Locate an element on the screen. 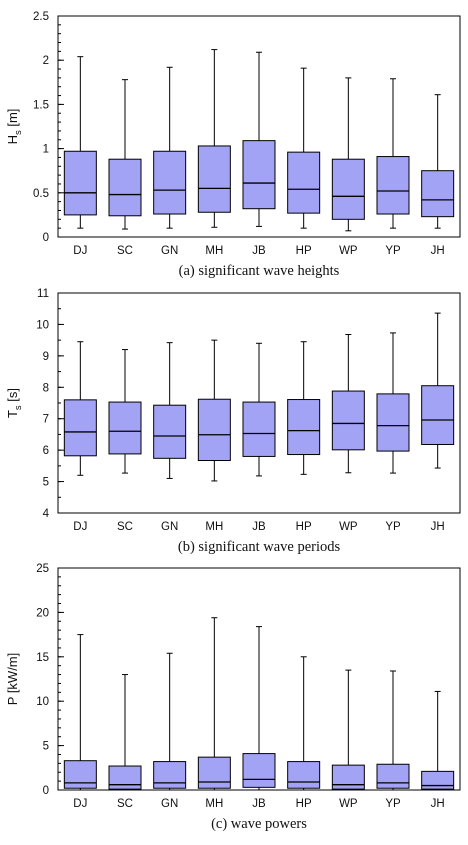  y-tick-label: 11 is located at coordinates (43, 294).